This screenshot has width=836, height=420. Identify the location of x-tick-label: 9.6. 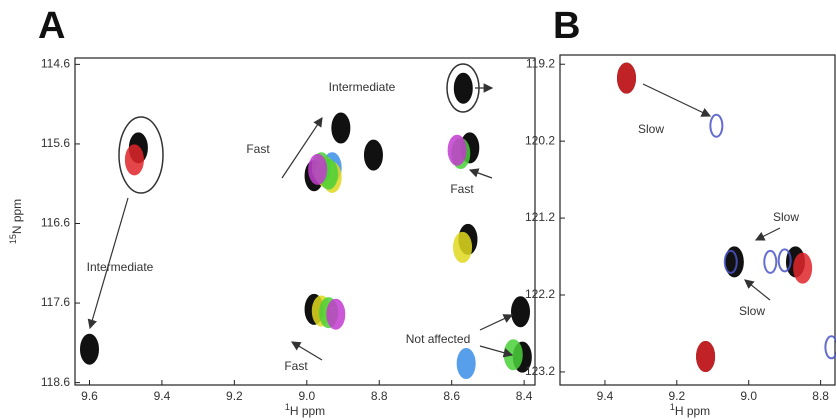
(89, 396).